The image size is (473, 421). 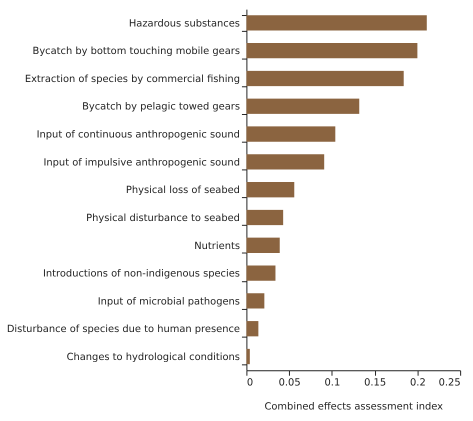 What do you see at coordinates (141, 162) in the screenshot?
I see `y-tick-label: Input of impulsive anthropogenic sound` at bounding box center [141, 162].